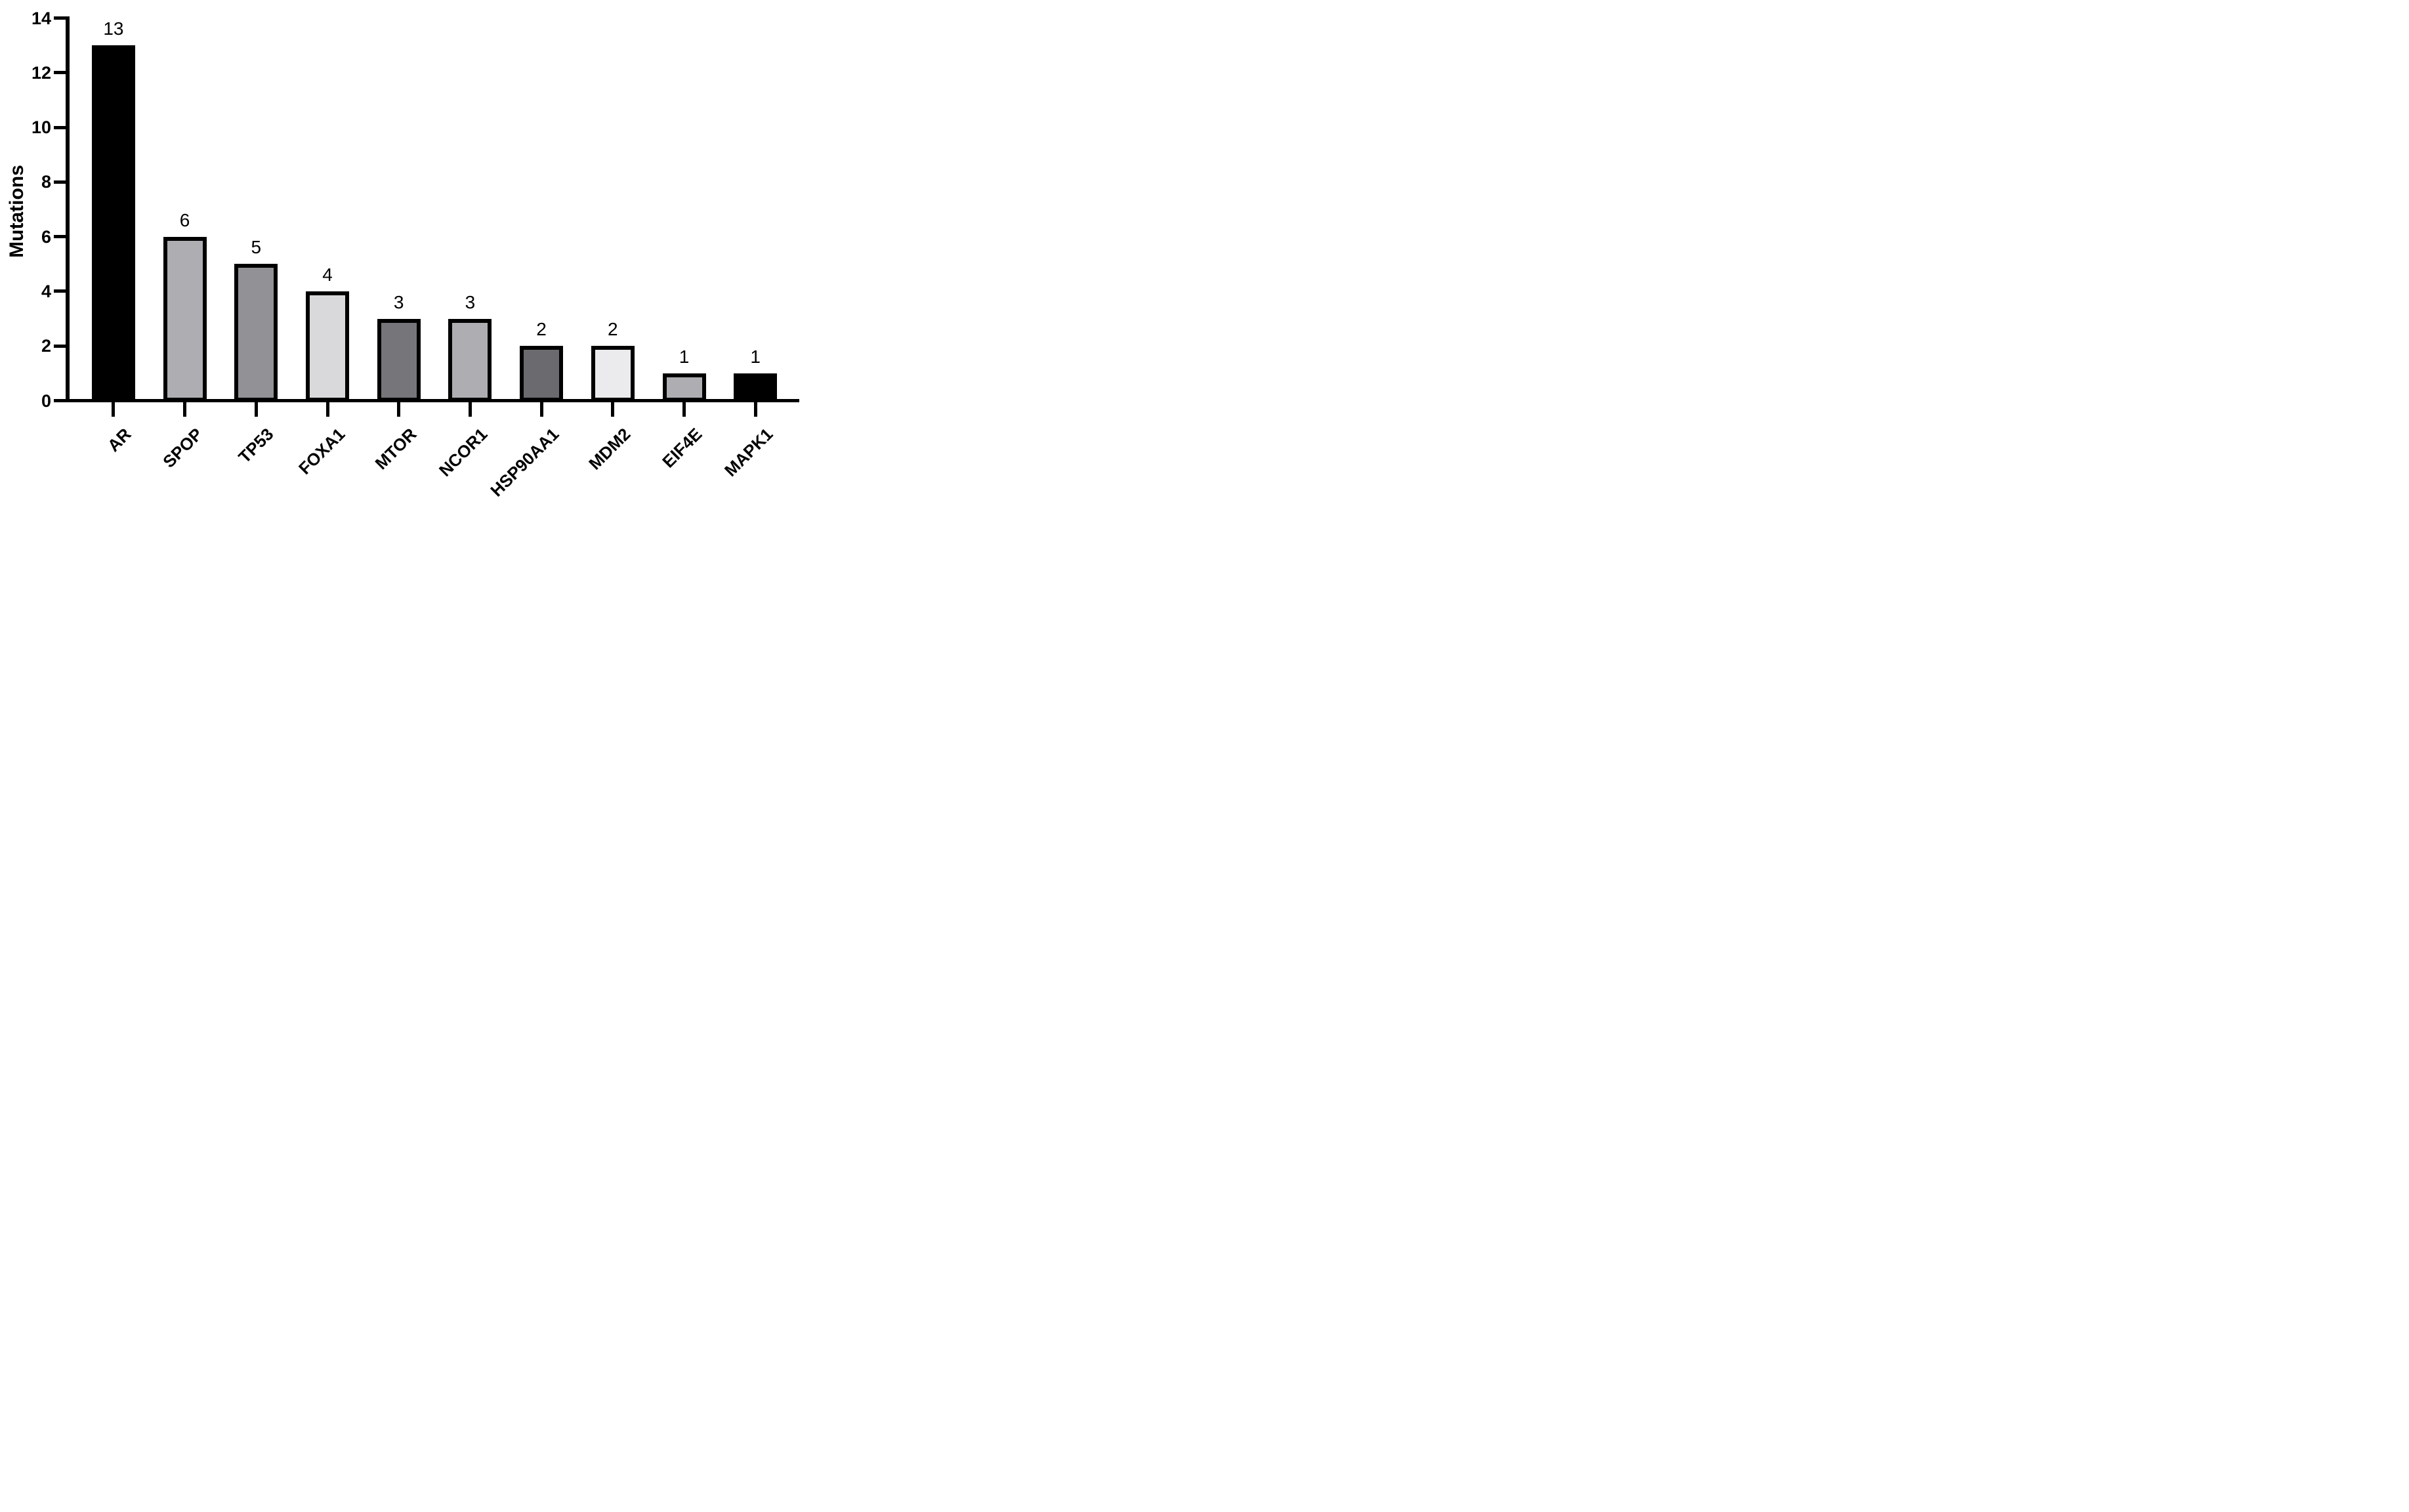  What do you see at coordinates (46, 182) in the screenshot?
I see `y-tick-label: 8` at bounding box center [46, 182].